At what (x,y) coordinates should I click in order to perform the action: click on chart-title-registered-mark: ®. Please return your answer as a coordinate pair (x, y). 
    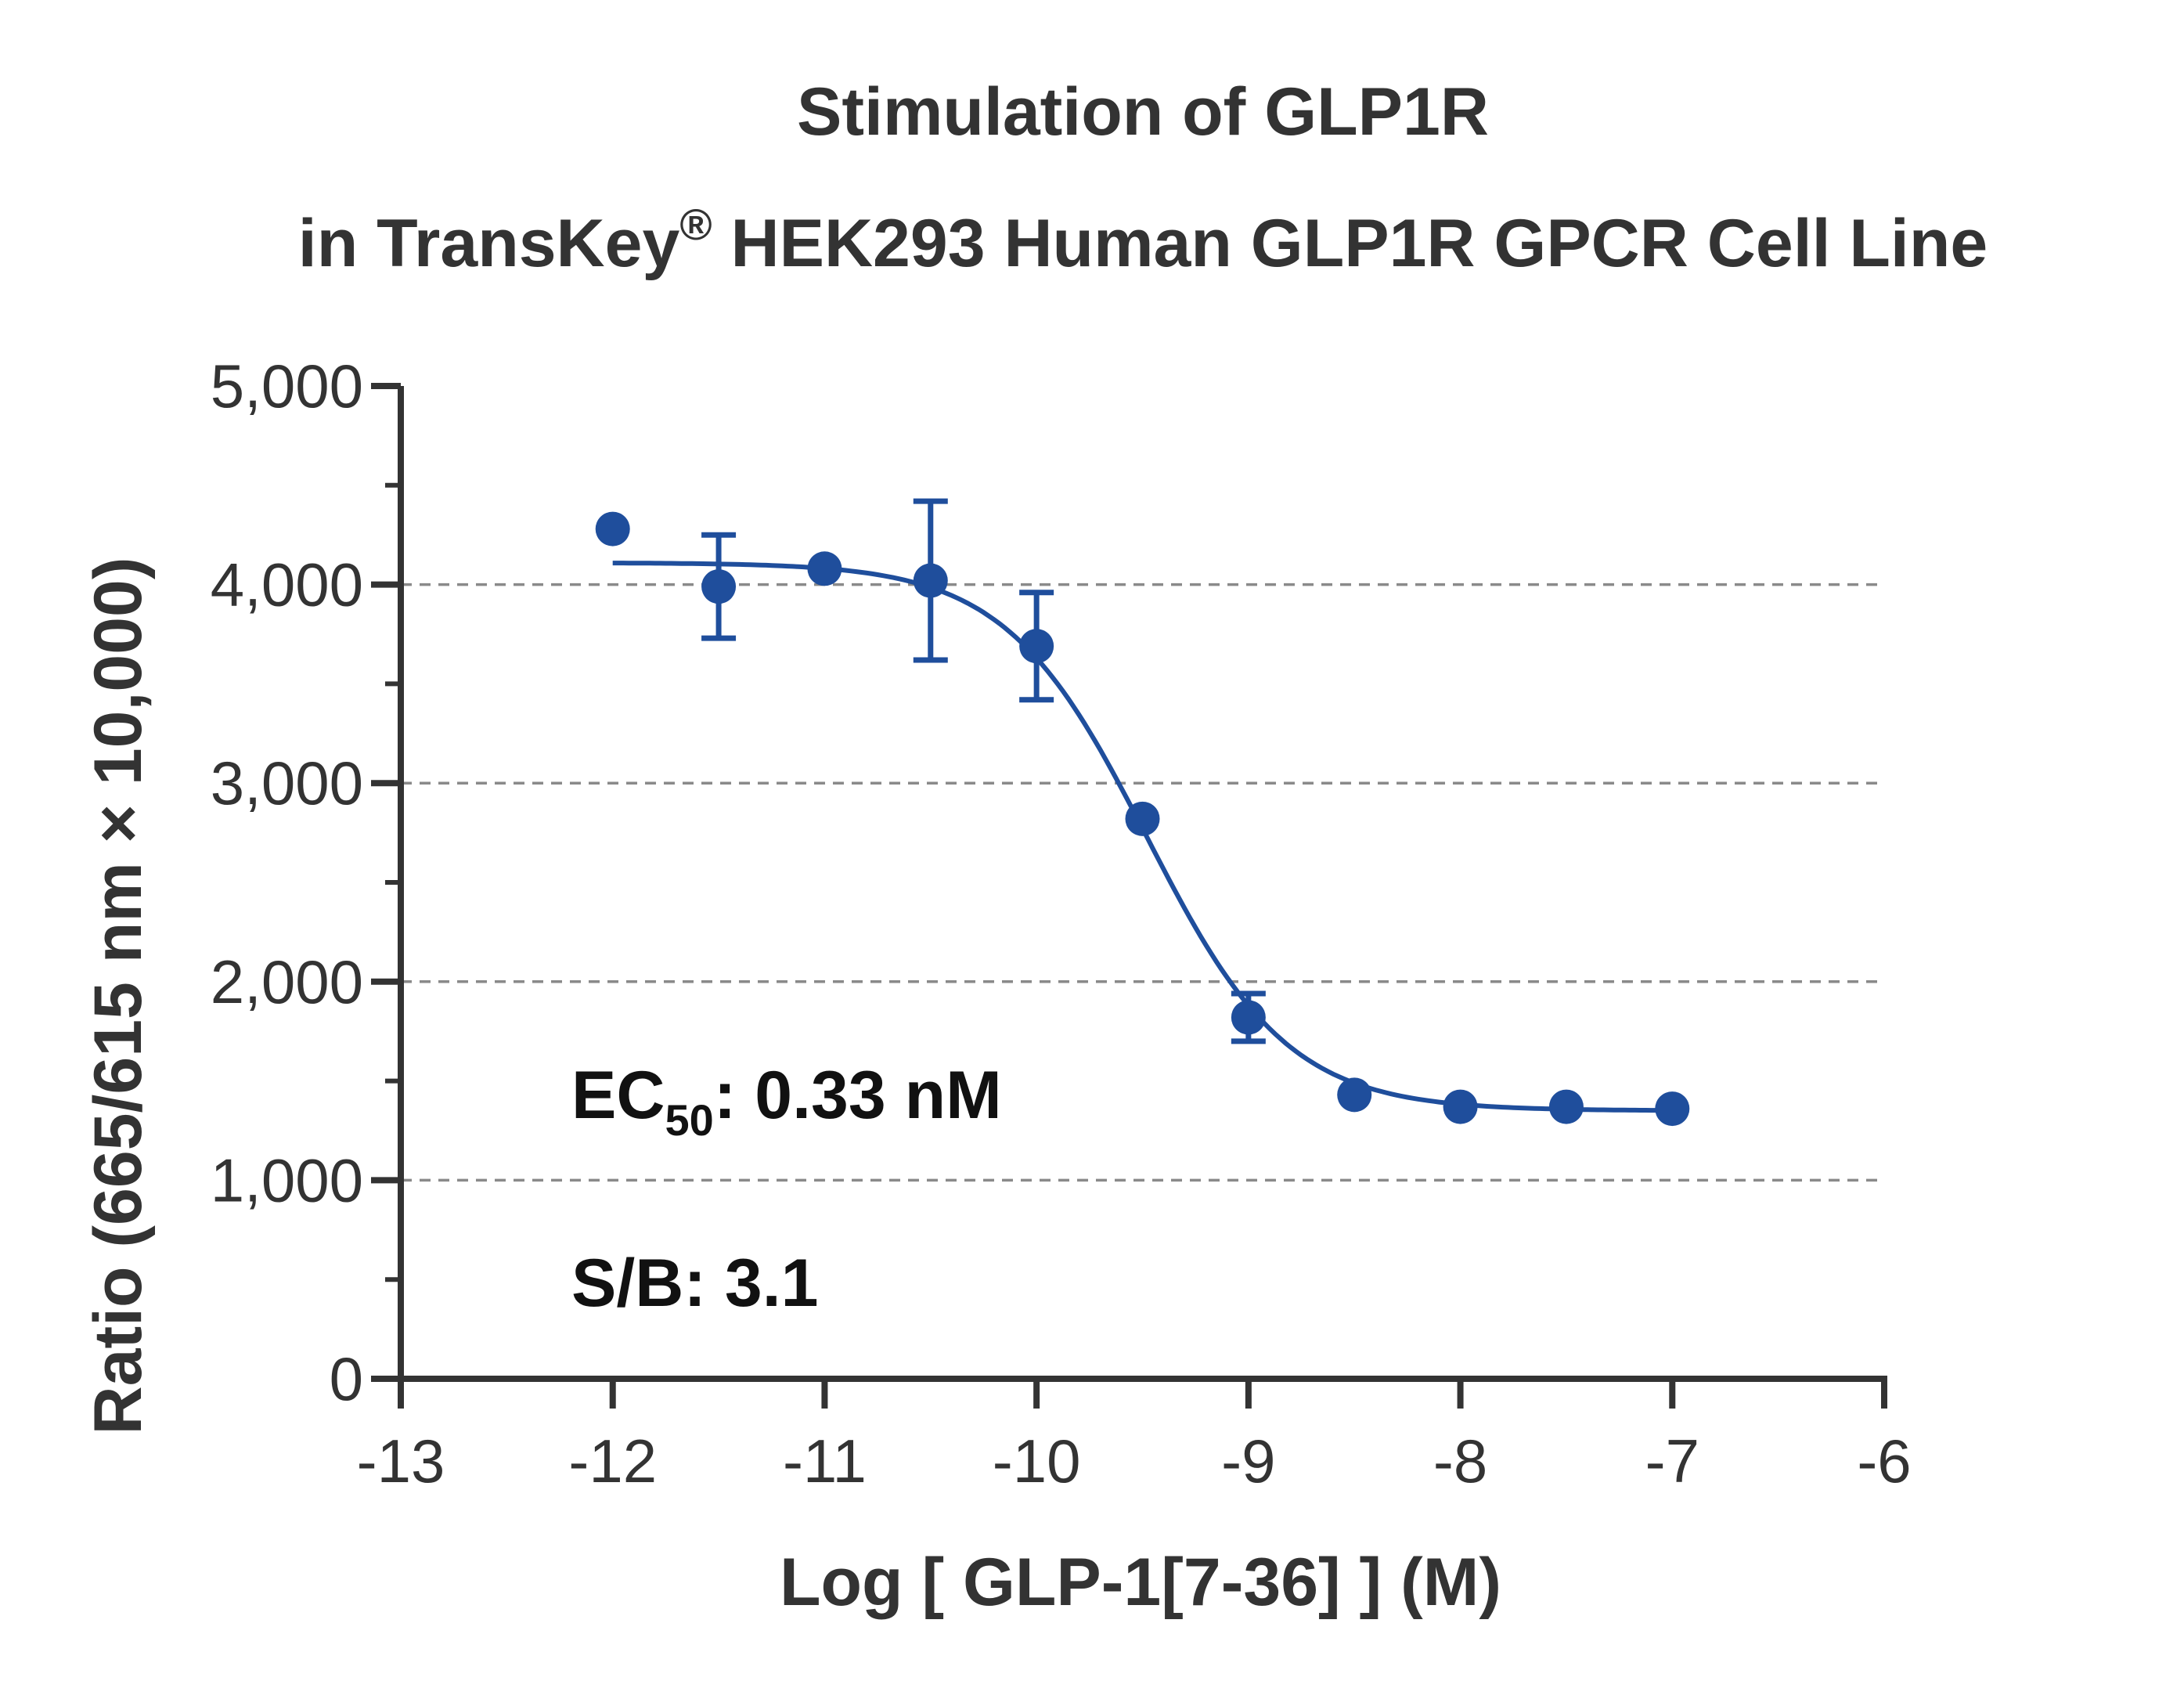
    Looking at the image, I should click on (695, 224).